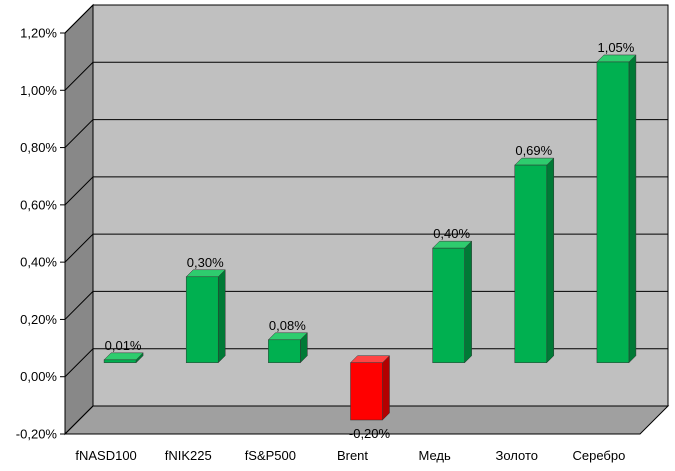  What do you see at coordinates (38, 90) in the screenshot?
I see `y-tick-label: 1,00%` at bounding box center [38, 90].